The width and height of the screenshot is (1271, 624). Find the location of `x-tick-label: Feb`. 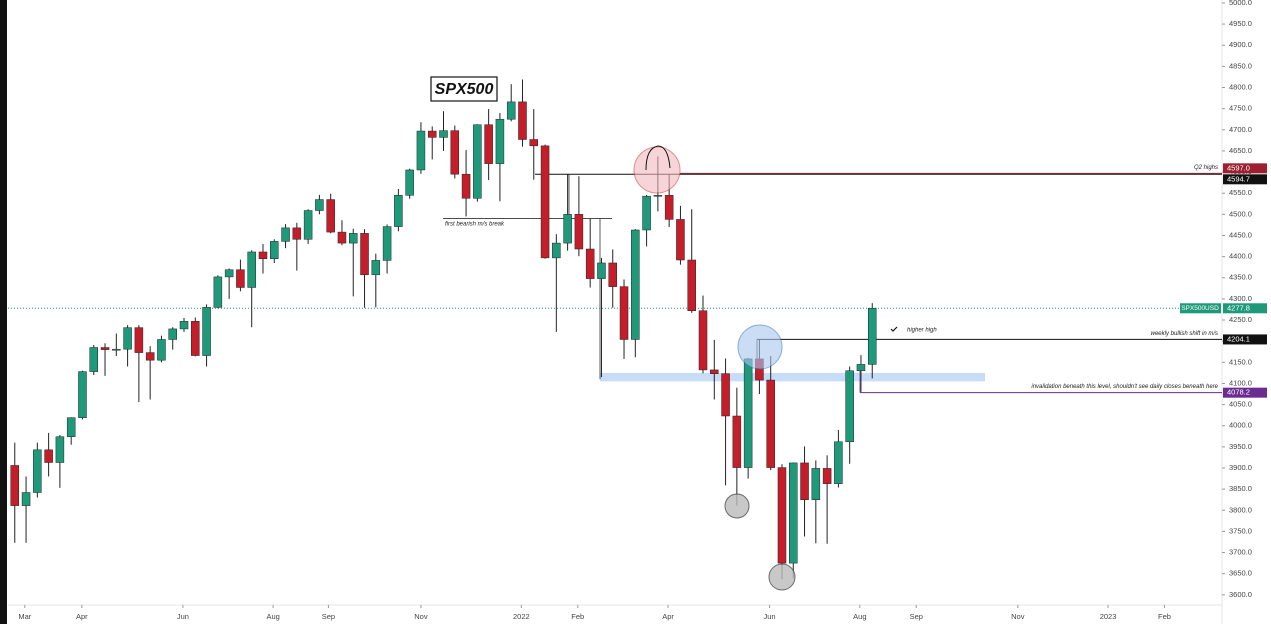

x-tick-label: Feb is located at coordinates (1164, 616).